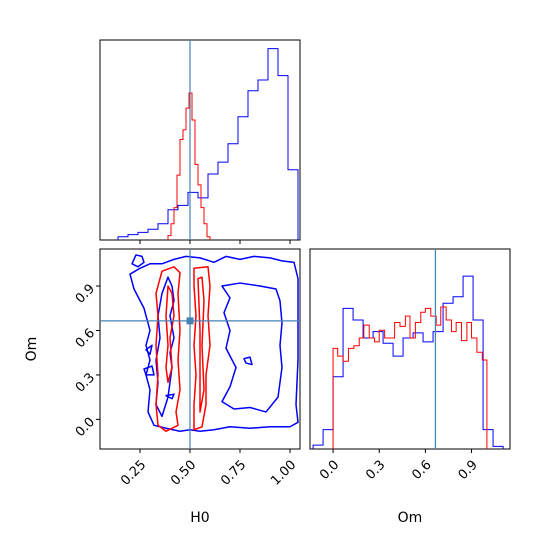 This screenshot has width=550, height=550. I want to click on hist-Om-series-blue, so click(408, 362).